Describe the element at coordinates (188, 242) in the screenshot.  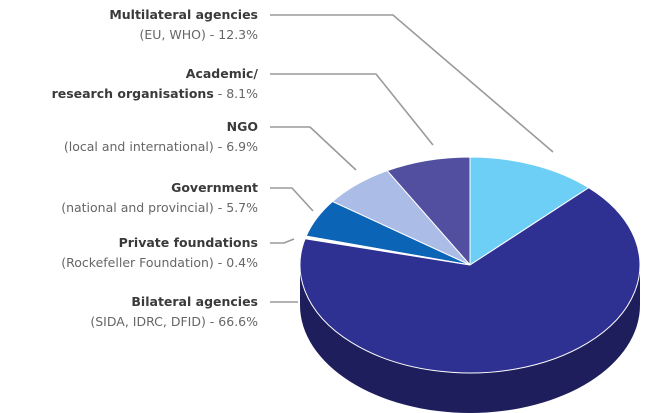
I see `category-name: Private foundations` at that location.